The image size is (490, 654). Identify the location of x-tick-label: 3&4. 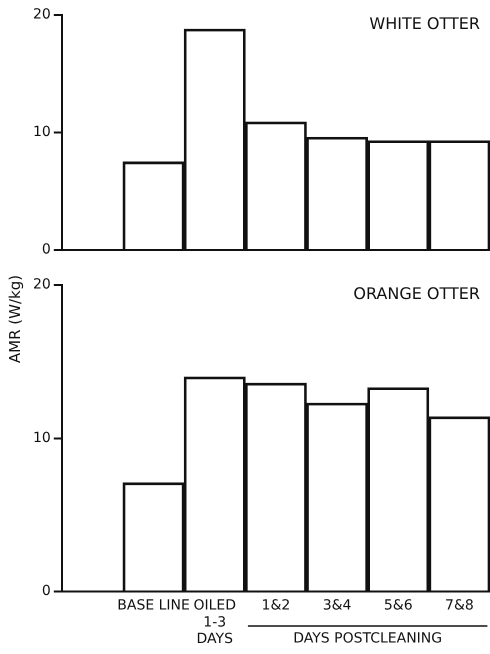
(337, 606).